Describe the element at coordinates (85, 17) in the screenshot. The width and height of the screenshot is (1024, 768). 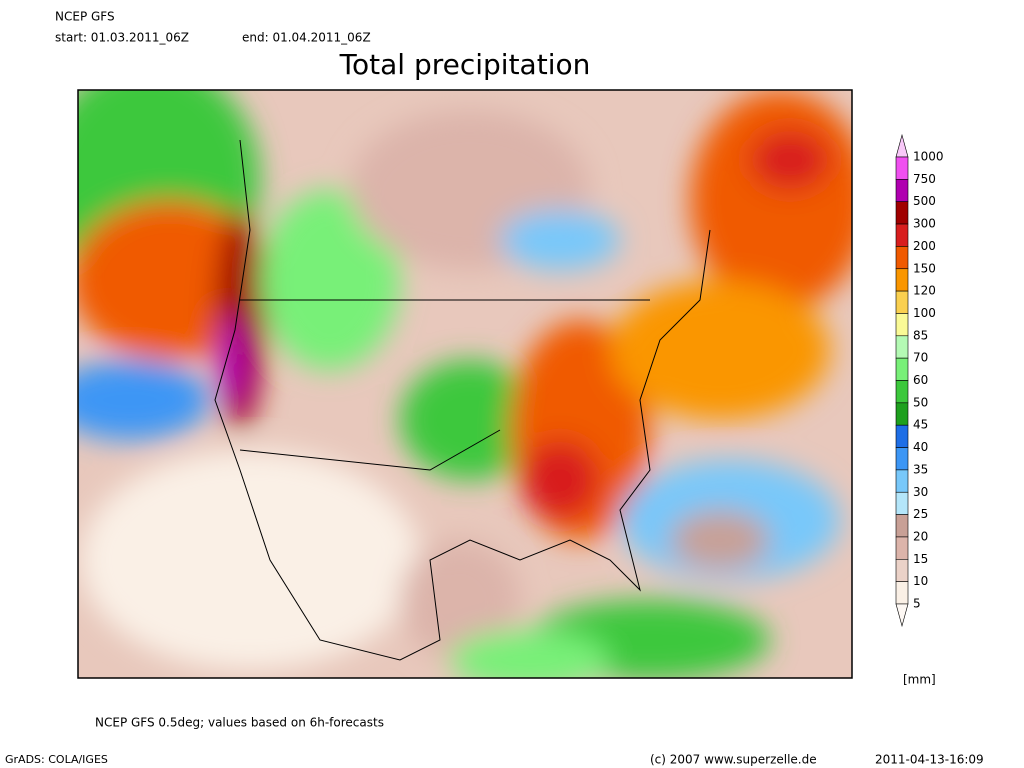
I see `model-label: NCEP GFS` at that location.